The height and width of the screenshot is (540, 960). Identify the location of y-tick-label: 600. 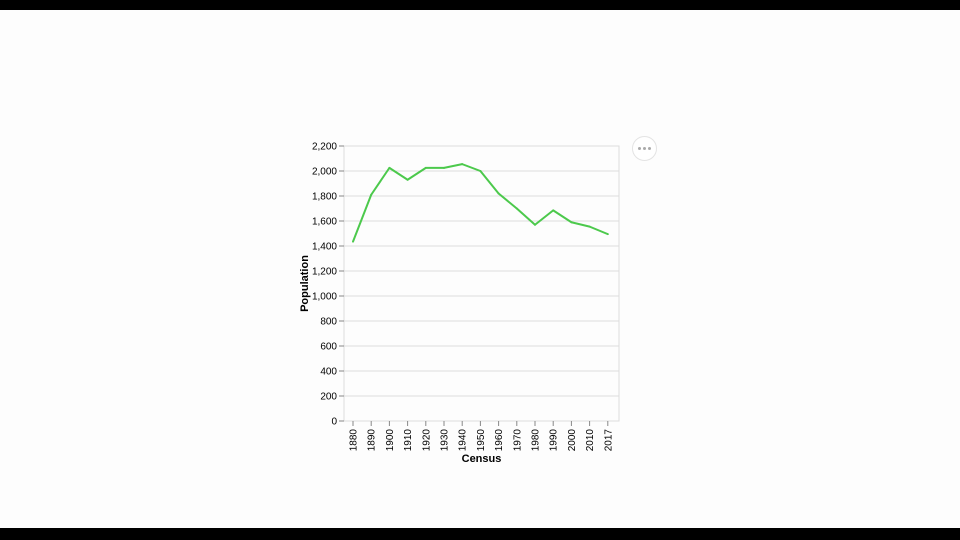
(328, 347).